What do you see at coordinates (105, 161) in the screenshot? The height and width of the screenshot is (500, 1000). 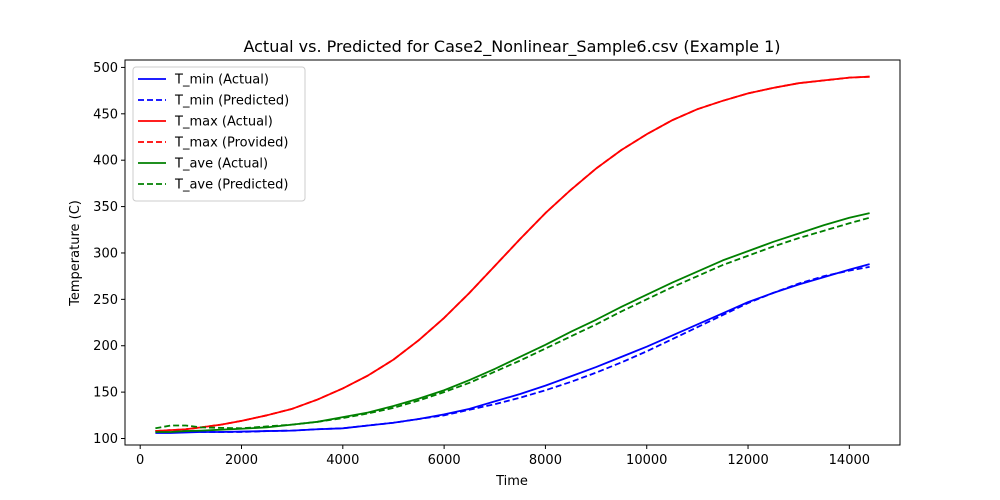 I see `y-tick-label: 400` at bounding box center [105, 161].